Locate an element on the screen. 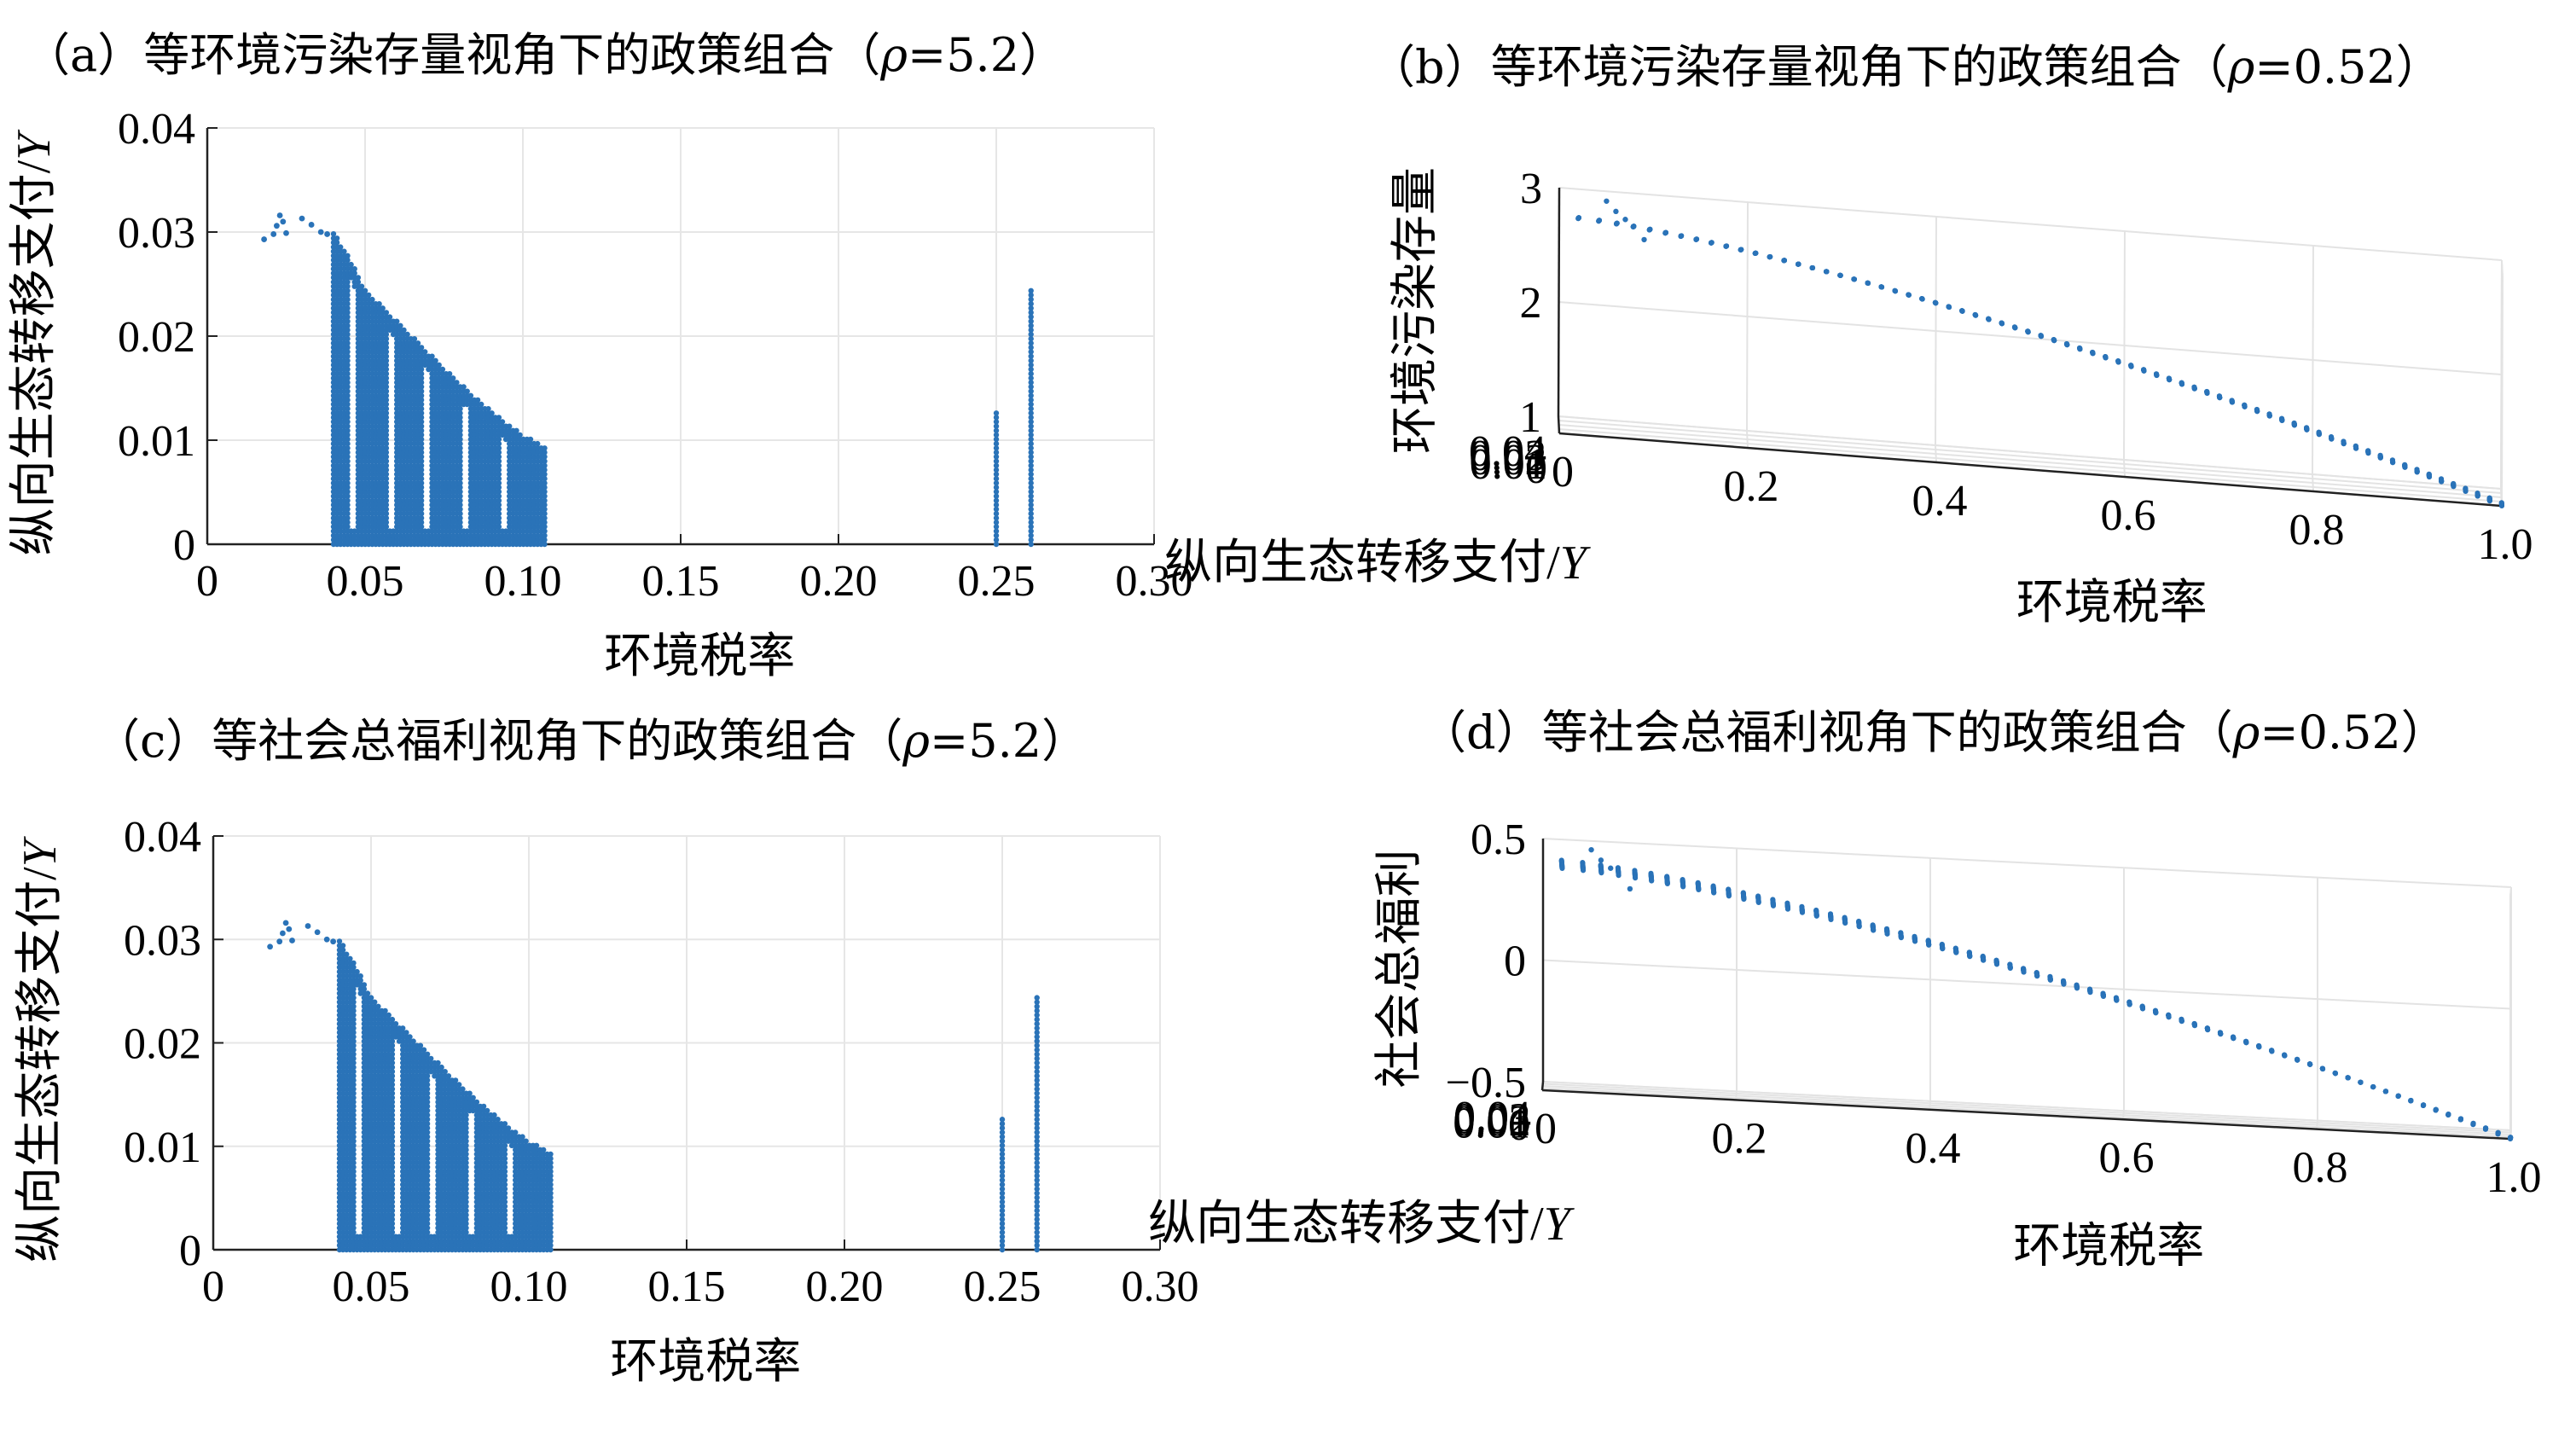 The width and height of the screenshot is (2576, 1434). panel-c-ytick-label: 0.04 is located at coordinates (162, 838).